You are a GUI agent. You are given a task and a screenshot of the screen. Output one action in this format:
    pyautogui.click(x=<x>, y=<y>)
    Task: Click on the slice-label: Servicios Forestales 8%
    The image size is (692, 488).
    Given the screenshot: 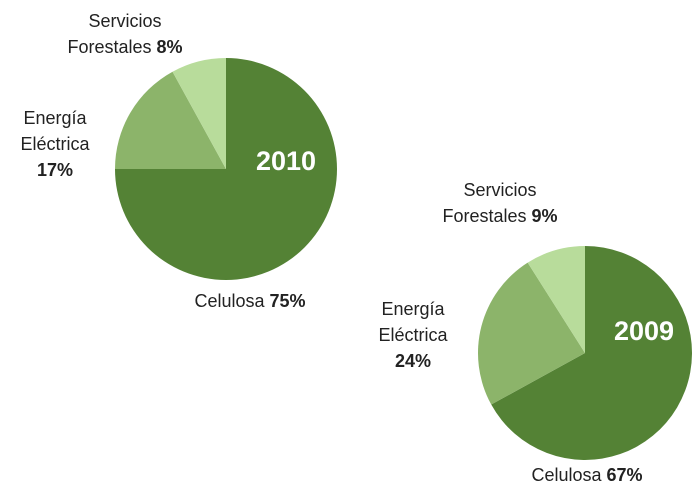 What is the action you would take?
    pyautogui.click(x=125, y=34)
    